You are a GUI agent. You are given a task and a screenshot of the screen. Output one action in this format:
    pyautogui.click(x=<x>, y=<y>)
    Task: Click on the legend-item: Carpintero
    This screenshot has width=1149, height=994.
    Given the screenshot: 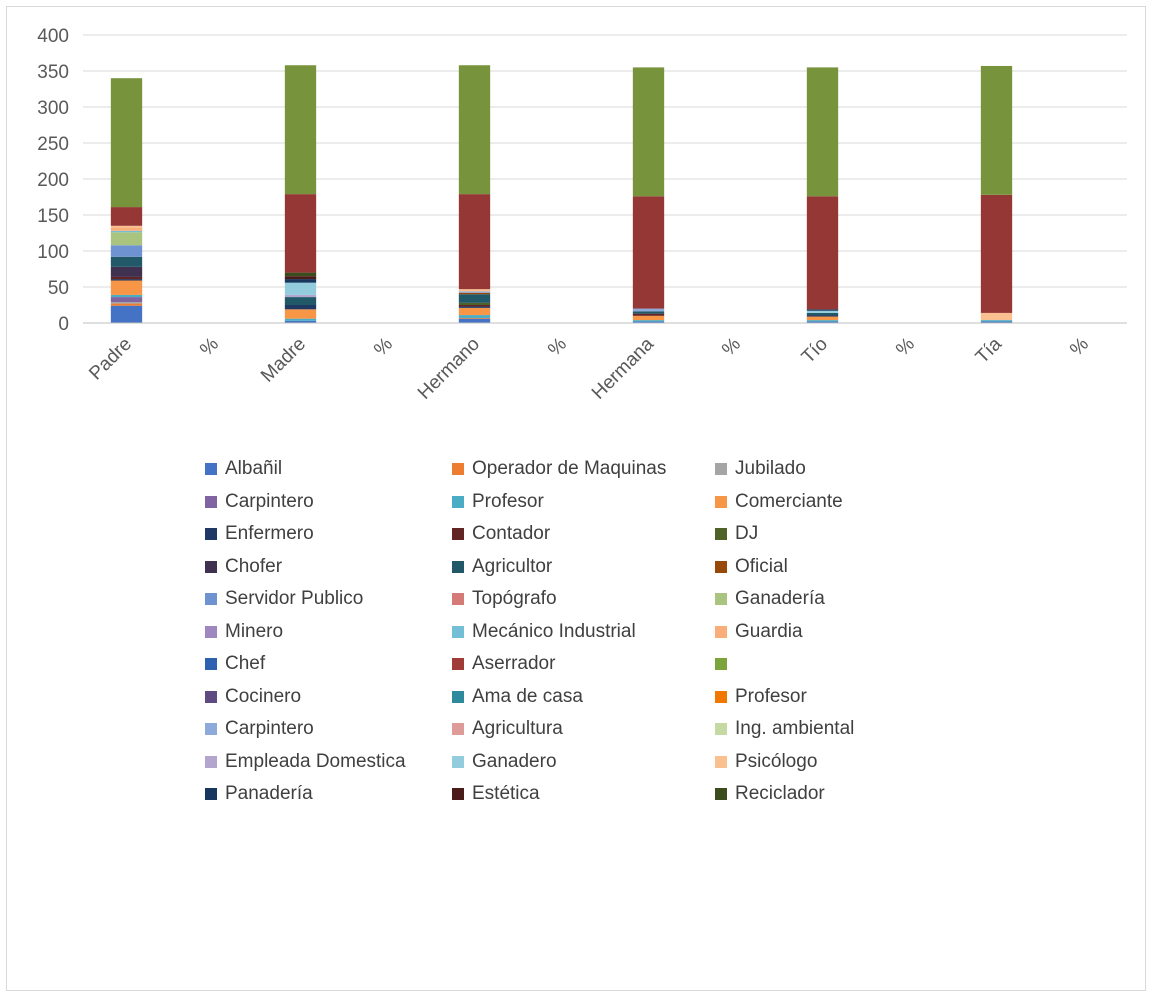 What is the action you would take?
    pyautogui.click(x=328, y=502)
    